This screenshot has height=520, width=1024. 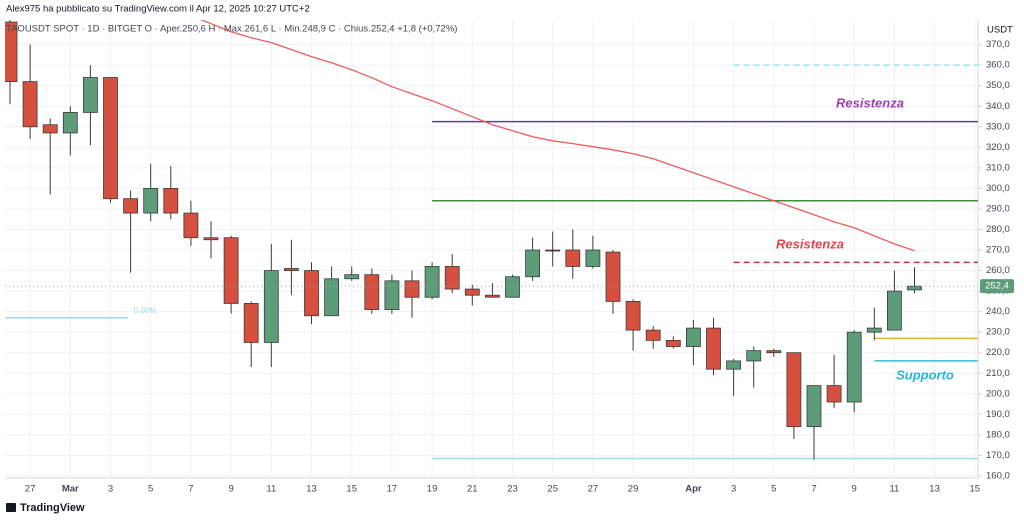 I want to click on x-tick-label: 19, so click(x=432, y=489).